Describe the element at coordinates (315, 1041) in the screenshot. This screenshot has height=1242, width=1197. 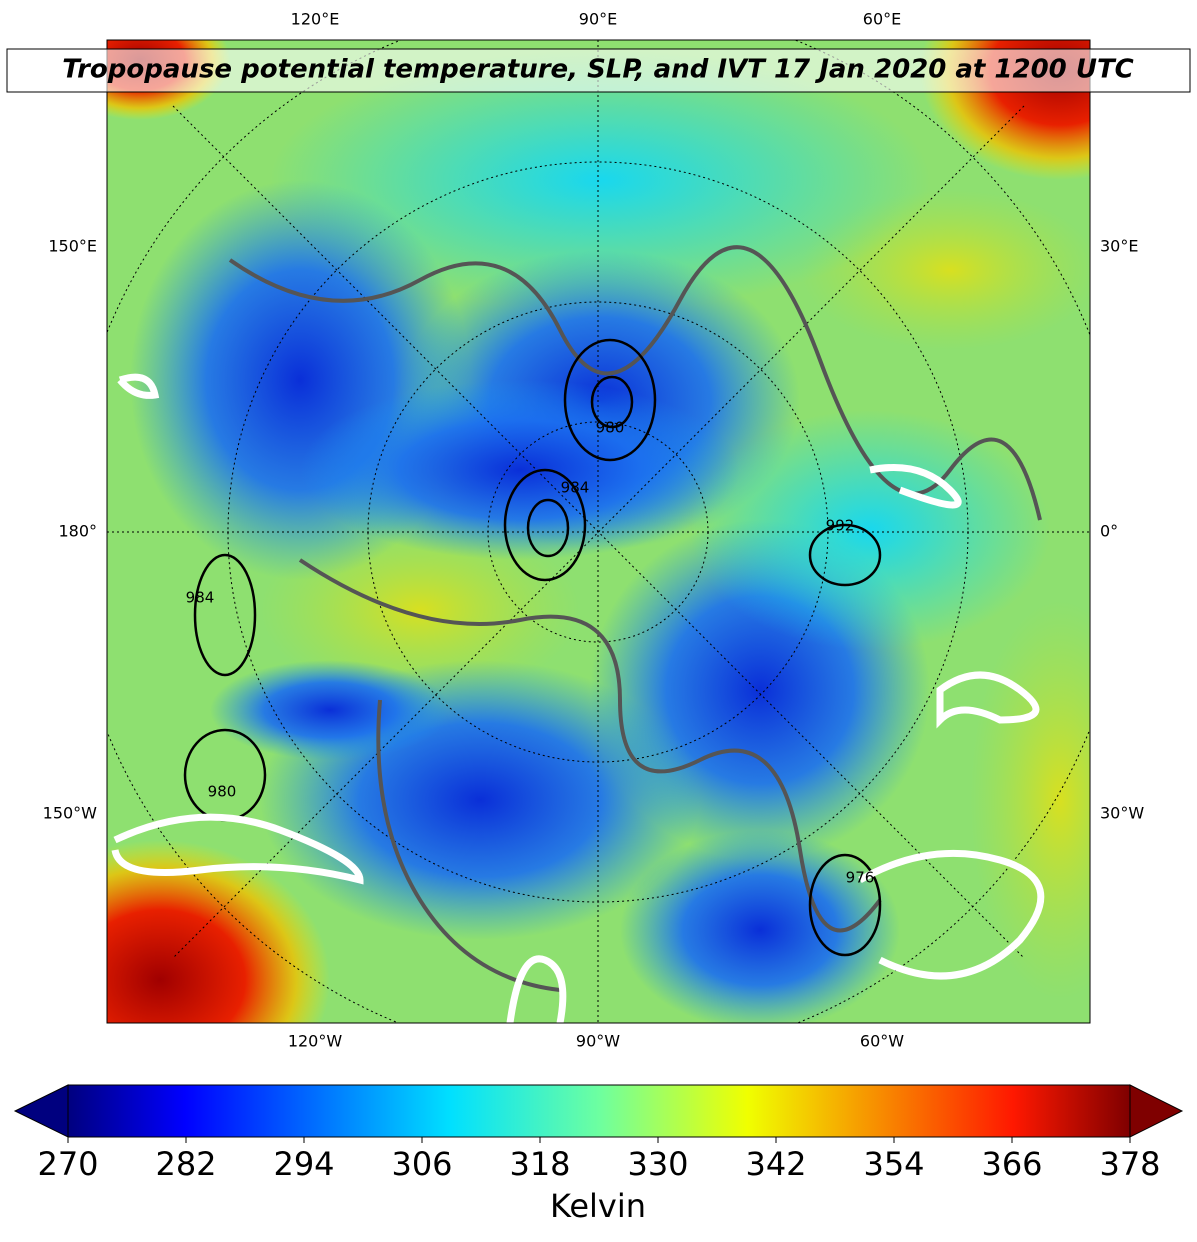
I see `lon-label: 120°W` at that location.